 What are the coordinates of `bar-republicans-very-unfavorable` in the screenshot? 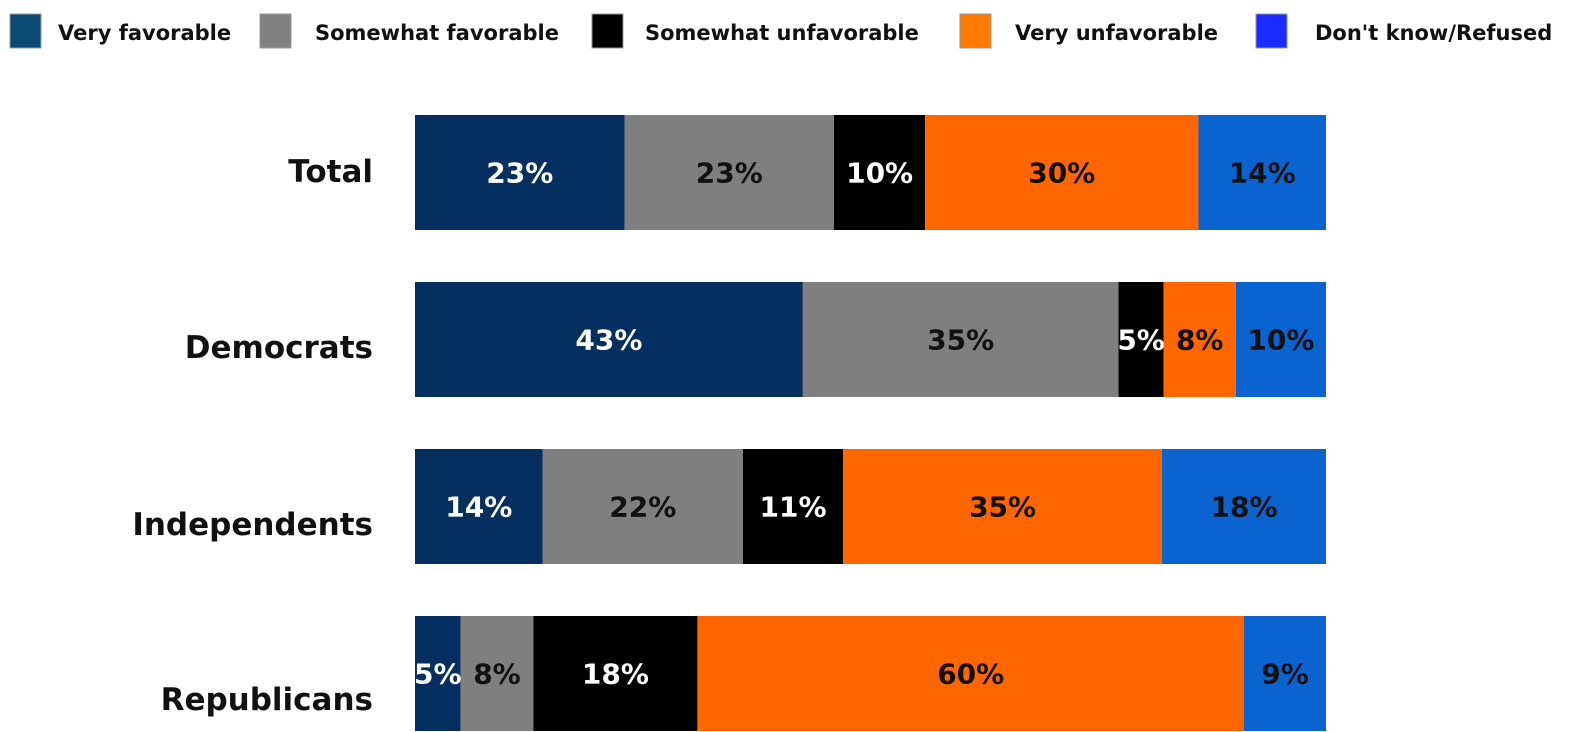 It's located at (971, 673).